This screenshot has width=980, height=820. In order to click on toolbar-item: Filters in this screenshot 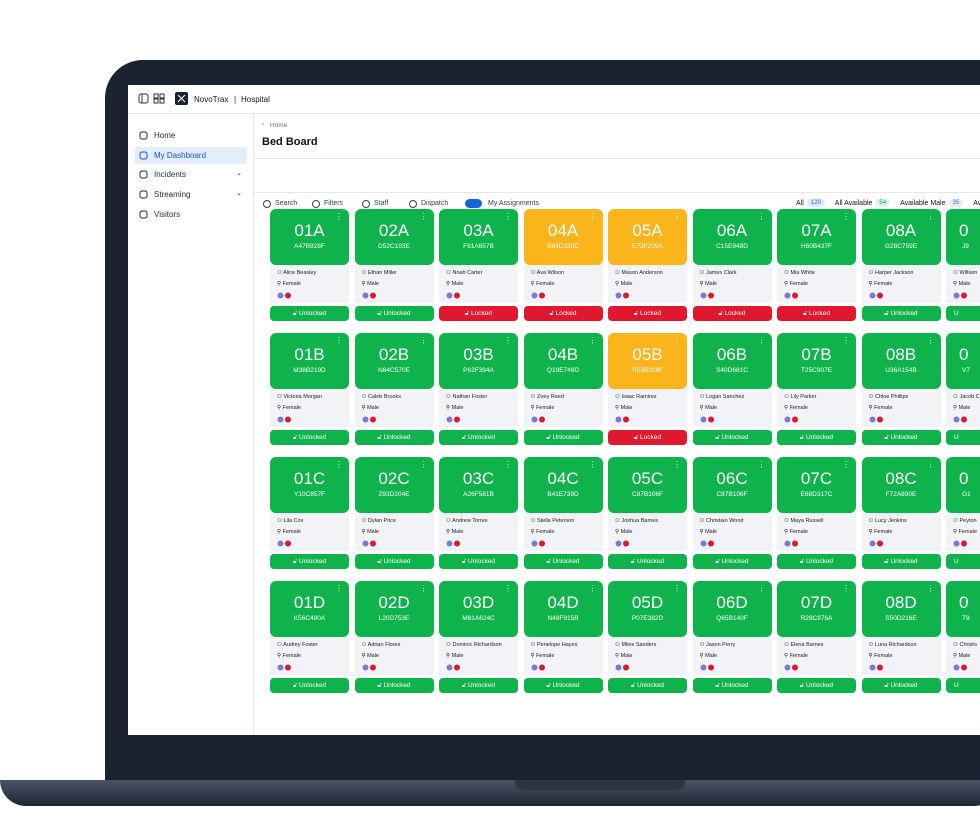, I will do `click(334, 203)`.